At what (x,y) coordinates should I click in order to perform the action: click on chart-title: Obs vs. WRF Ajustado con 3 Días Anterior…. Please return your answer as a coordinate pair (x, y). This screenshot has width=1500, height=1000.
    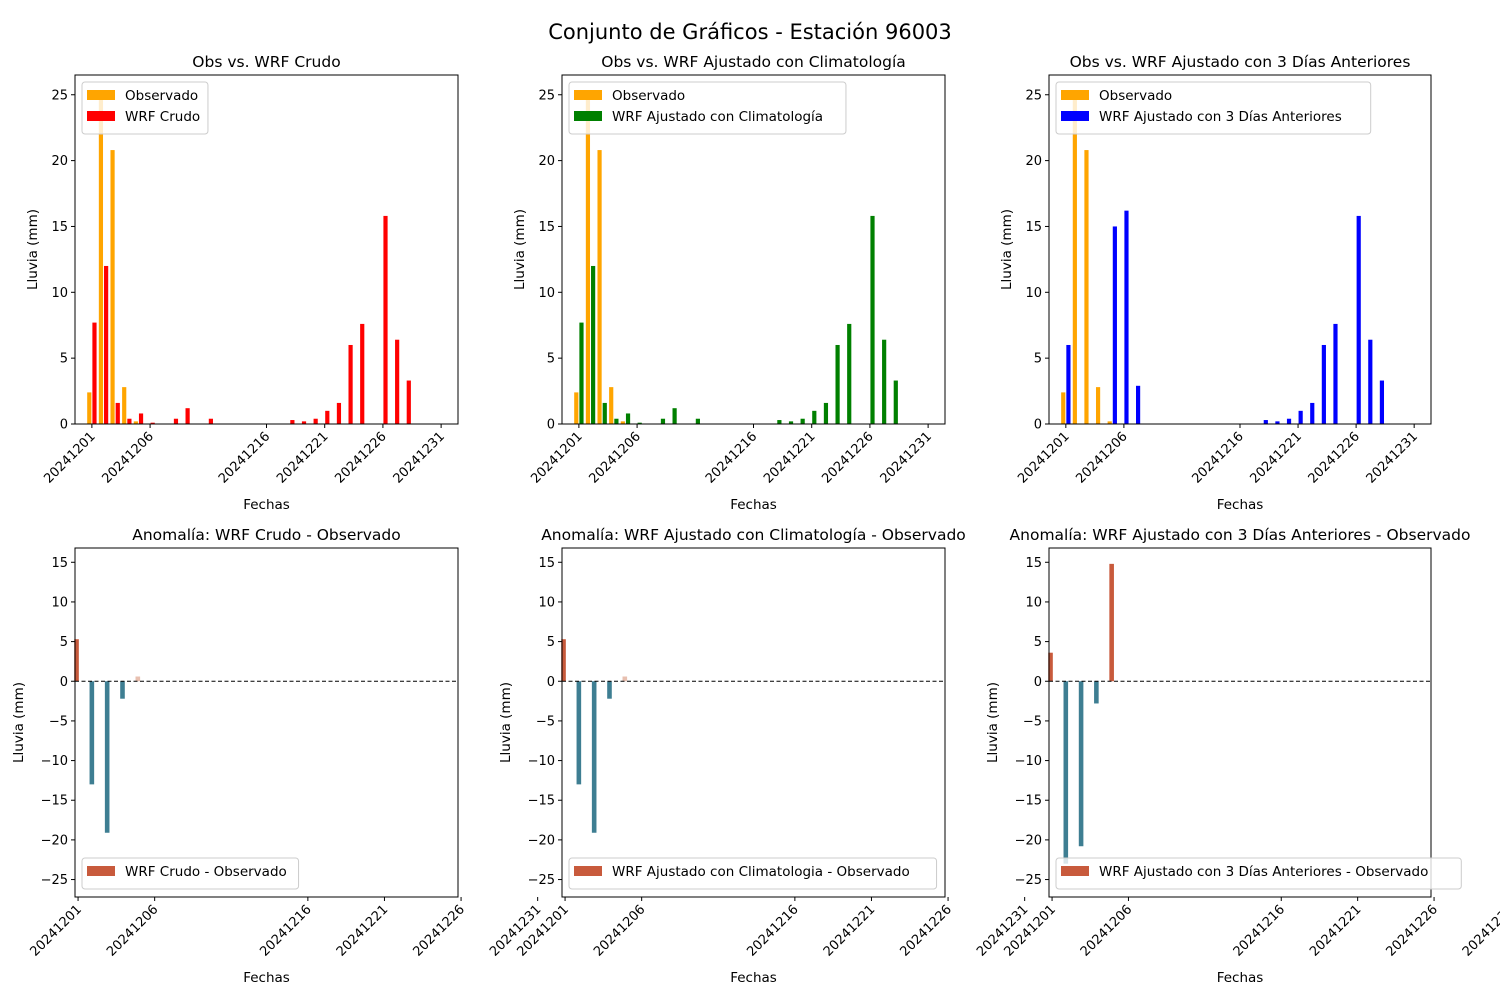
    Looking at the image, I should click on (1240, 62).